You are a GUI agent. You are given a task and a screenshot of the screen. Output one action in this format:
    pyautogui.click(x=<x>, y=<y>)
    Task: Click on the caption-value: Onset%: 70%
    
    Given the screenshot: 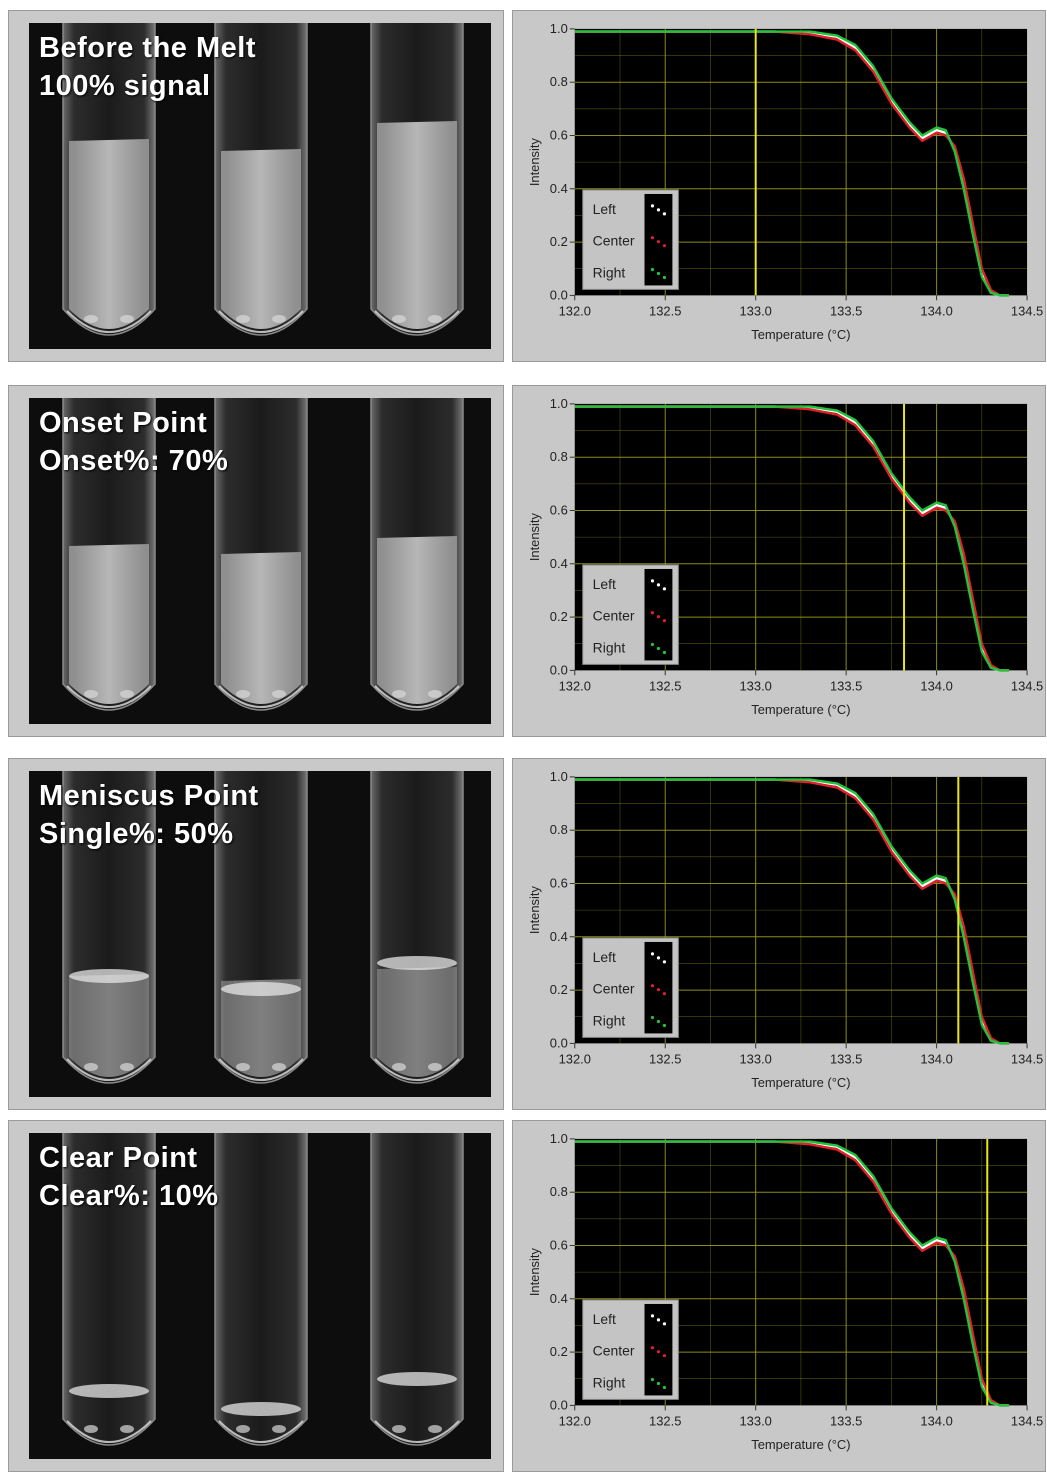 What is the action you would take?
    pyautogui.click(x=134, y=461)
    